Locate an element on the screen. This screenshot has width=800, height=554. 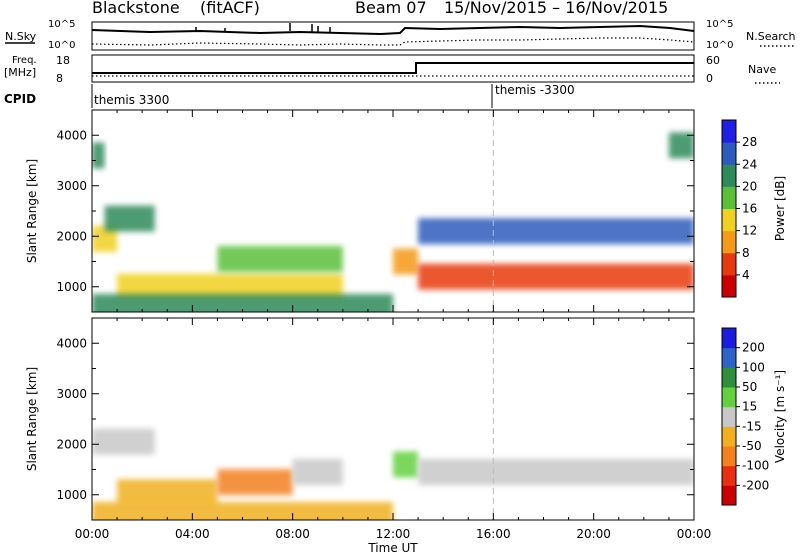
noise-spikes is located at coordinates (263, 27).